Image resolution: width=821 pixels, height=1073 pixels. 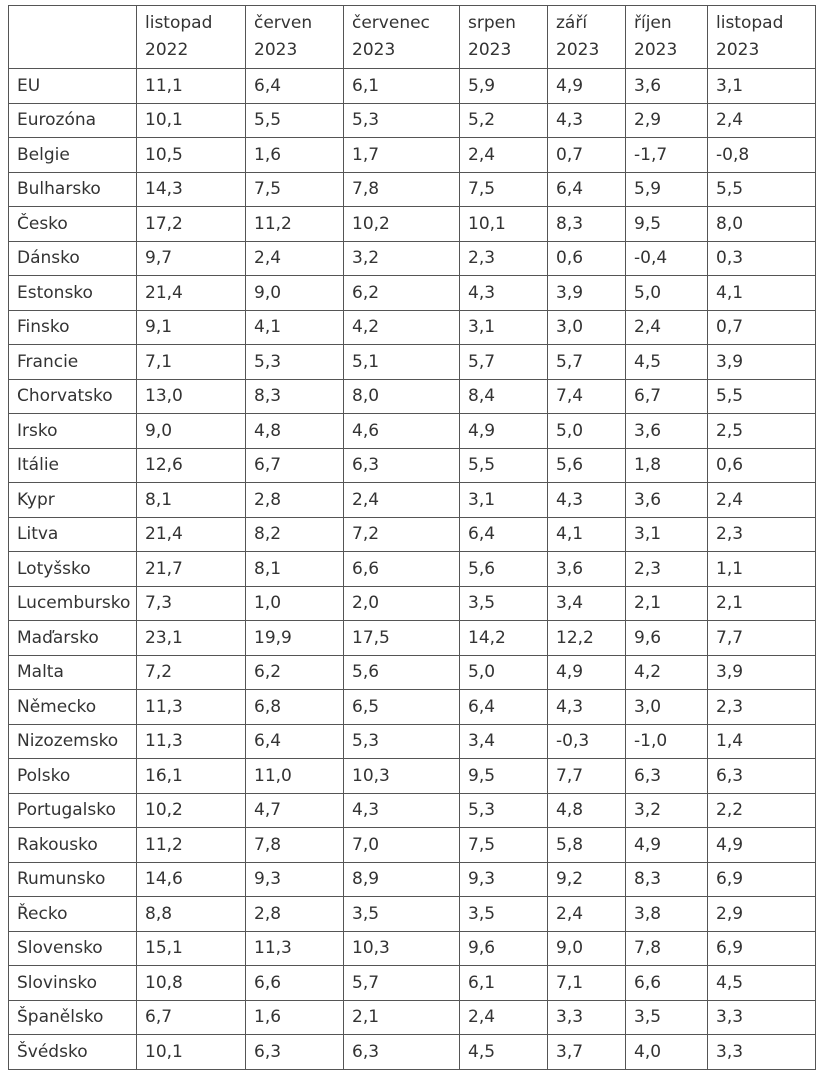 What do you see at coordinates (761, 914) in the screenshot?
I see `value-cell: 2,9` at bounding box center [761, 914].